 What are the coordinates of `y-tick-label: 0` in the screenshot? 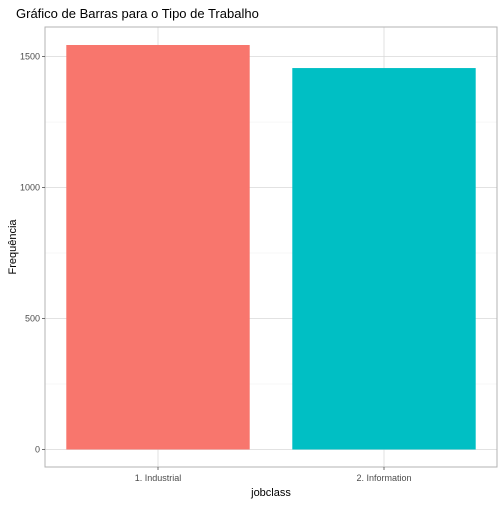 It's located at (37, 450).